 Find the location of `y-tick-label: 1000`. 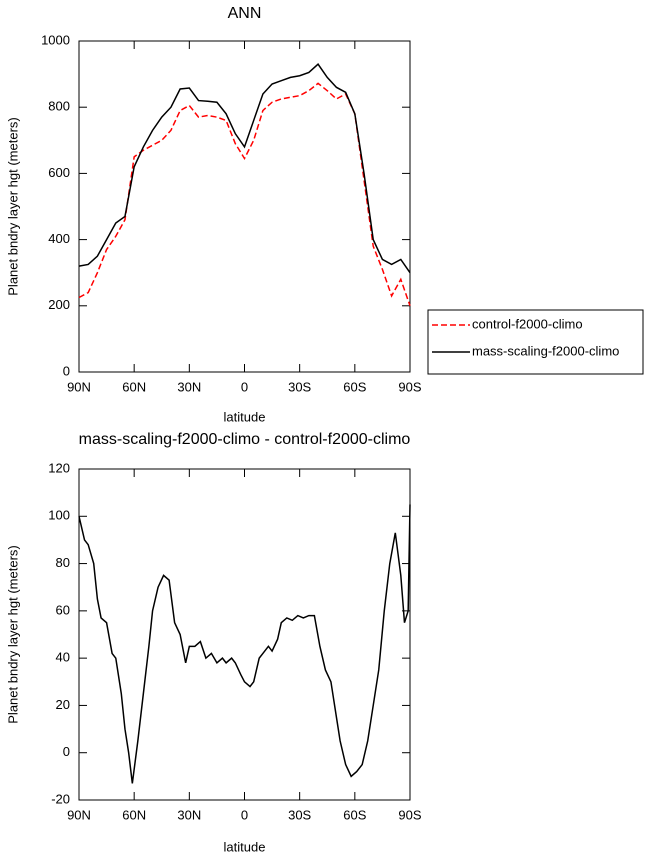

y-tick-label: 1000 is located at coordinates (55, 39).